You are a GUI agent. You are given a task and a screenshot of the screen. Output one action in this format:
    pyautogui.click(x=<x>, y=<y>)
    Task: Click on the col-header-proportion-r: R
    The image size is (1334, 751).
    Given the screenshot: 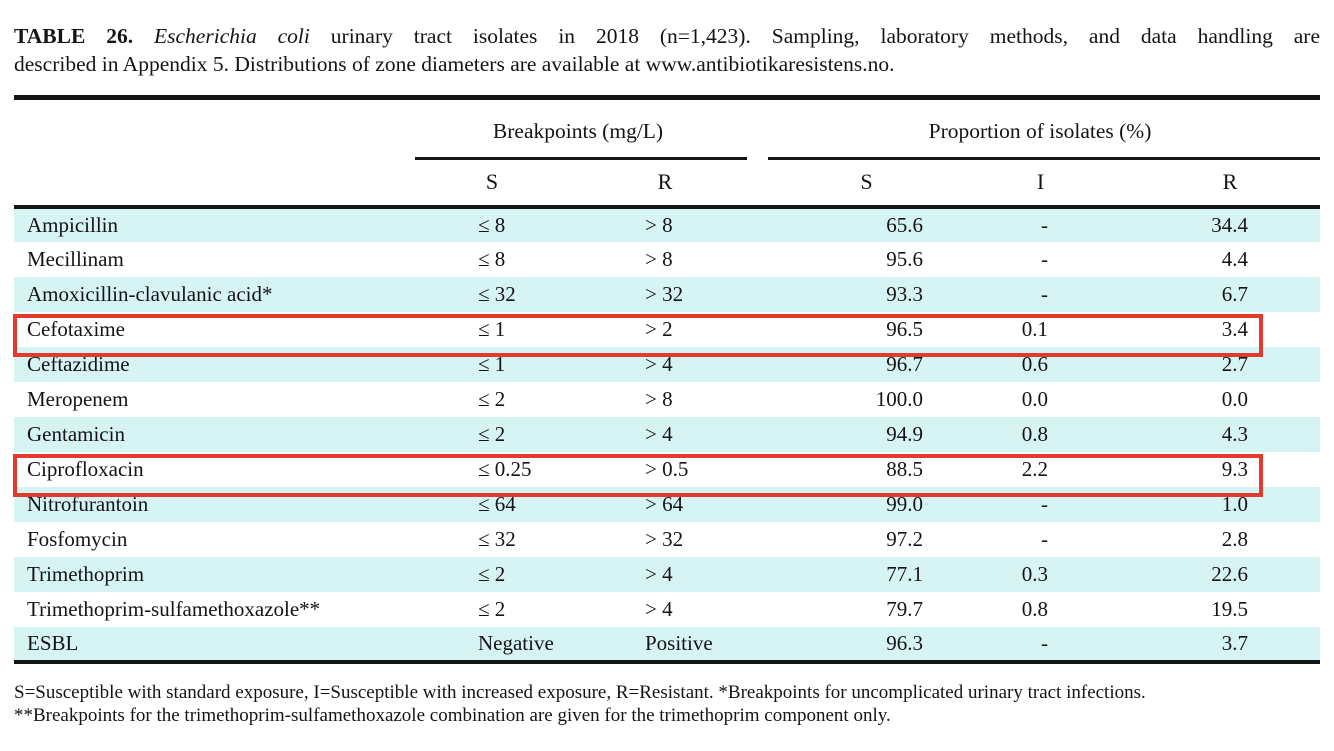 What is the action you would take?
    pyautogui.click(x=1230, y=181)
    